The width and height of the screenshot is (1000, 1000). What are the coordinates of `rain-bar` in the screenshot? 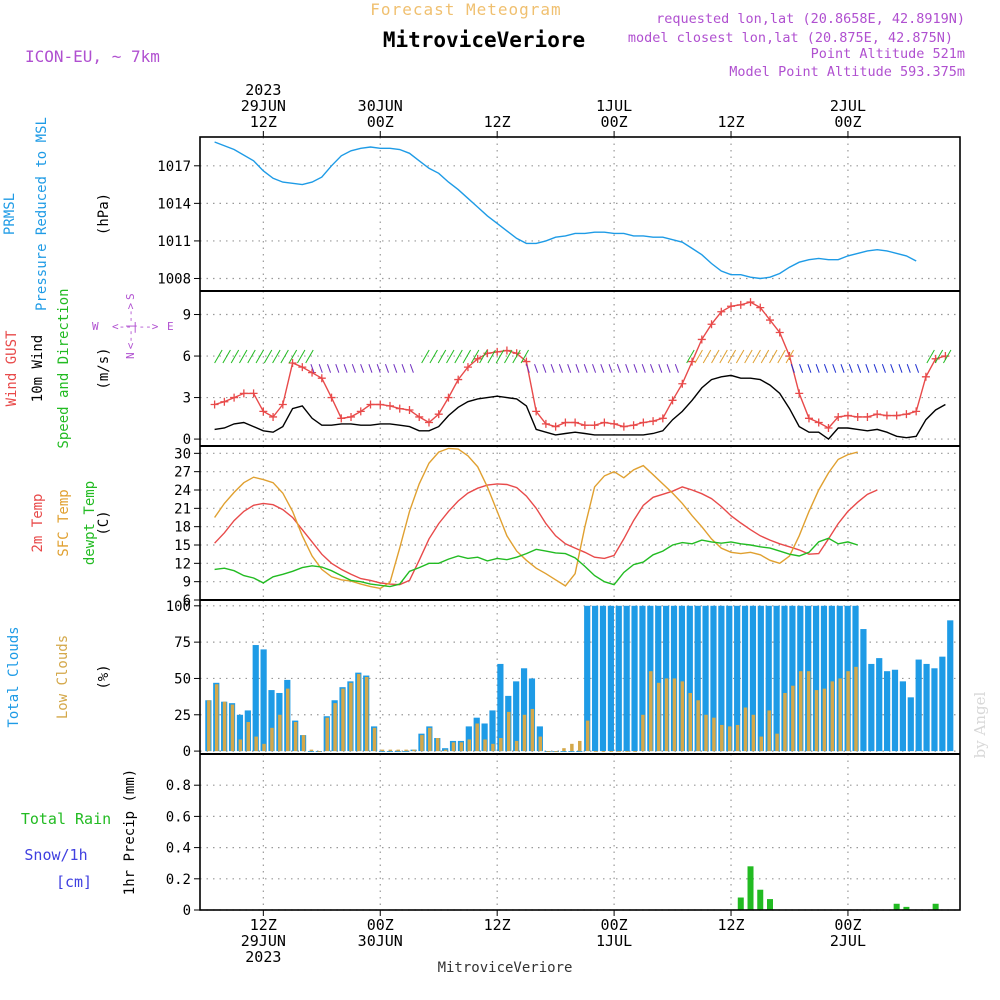 It's located at (935, 906).